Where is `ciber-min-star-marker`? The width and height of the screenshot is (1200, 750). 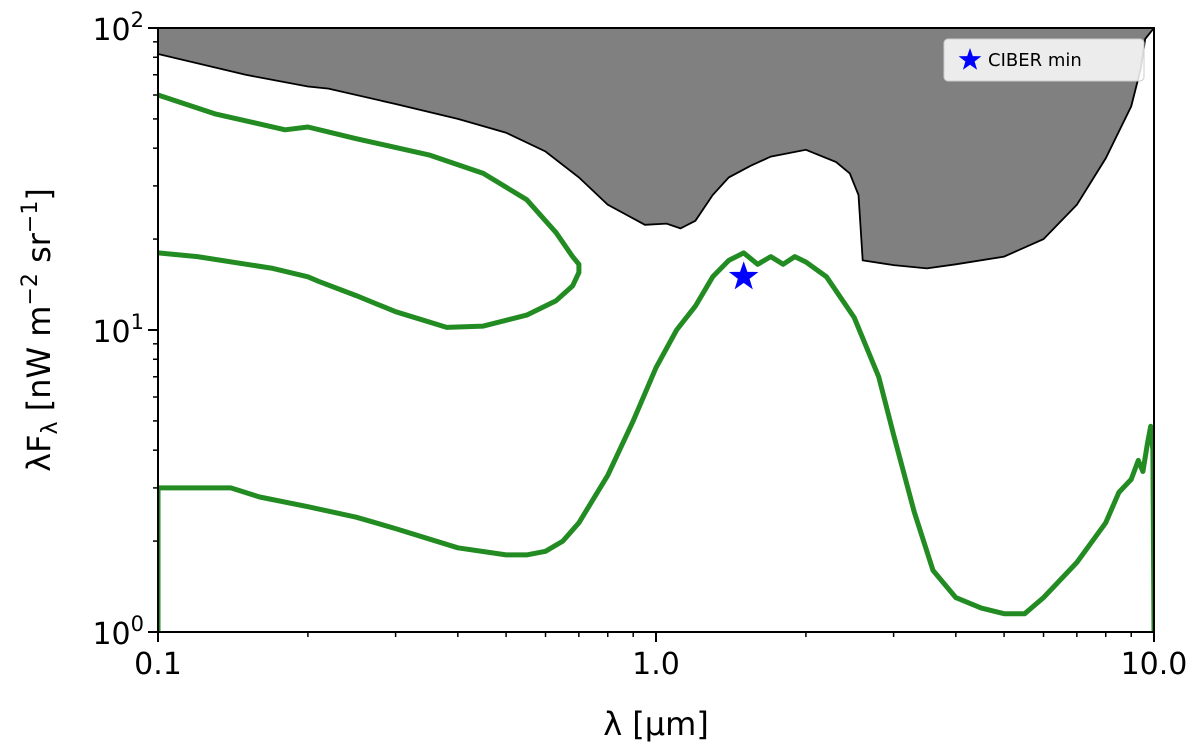
ciber-min-star-marker is located at coordinates (743, 275).